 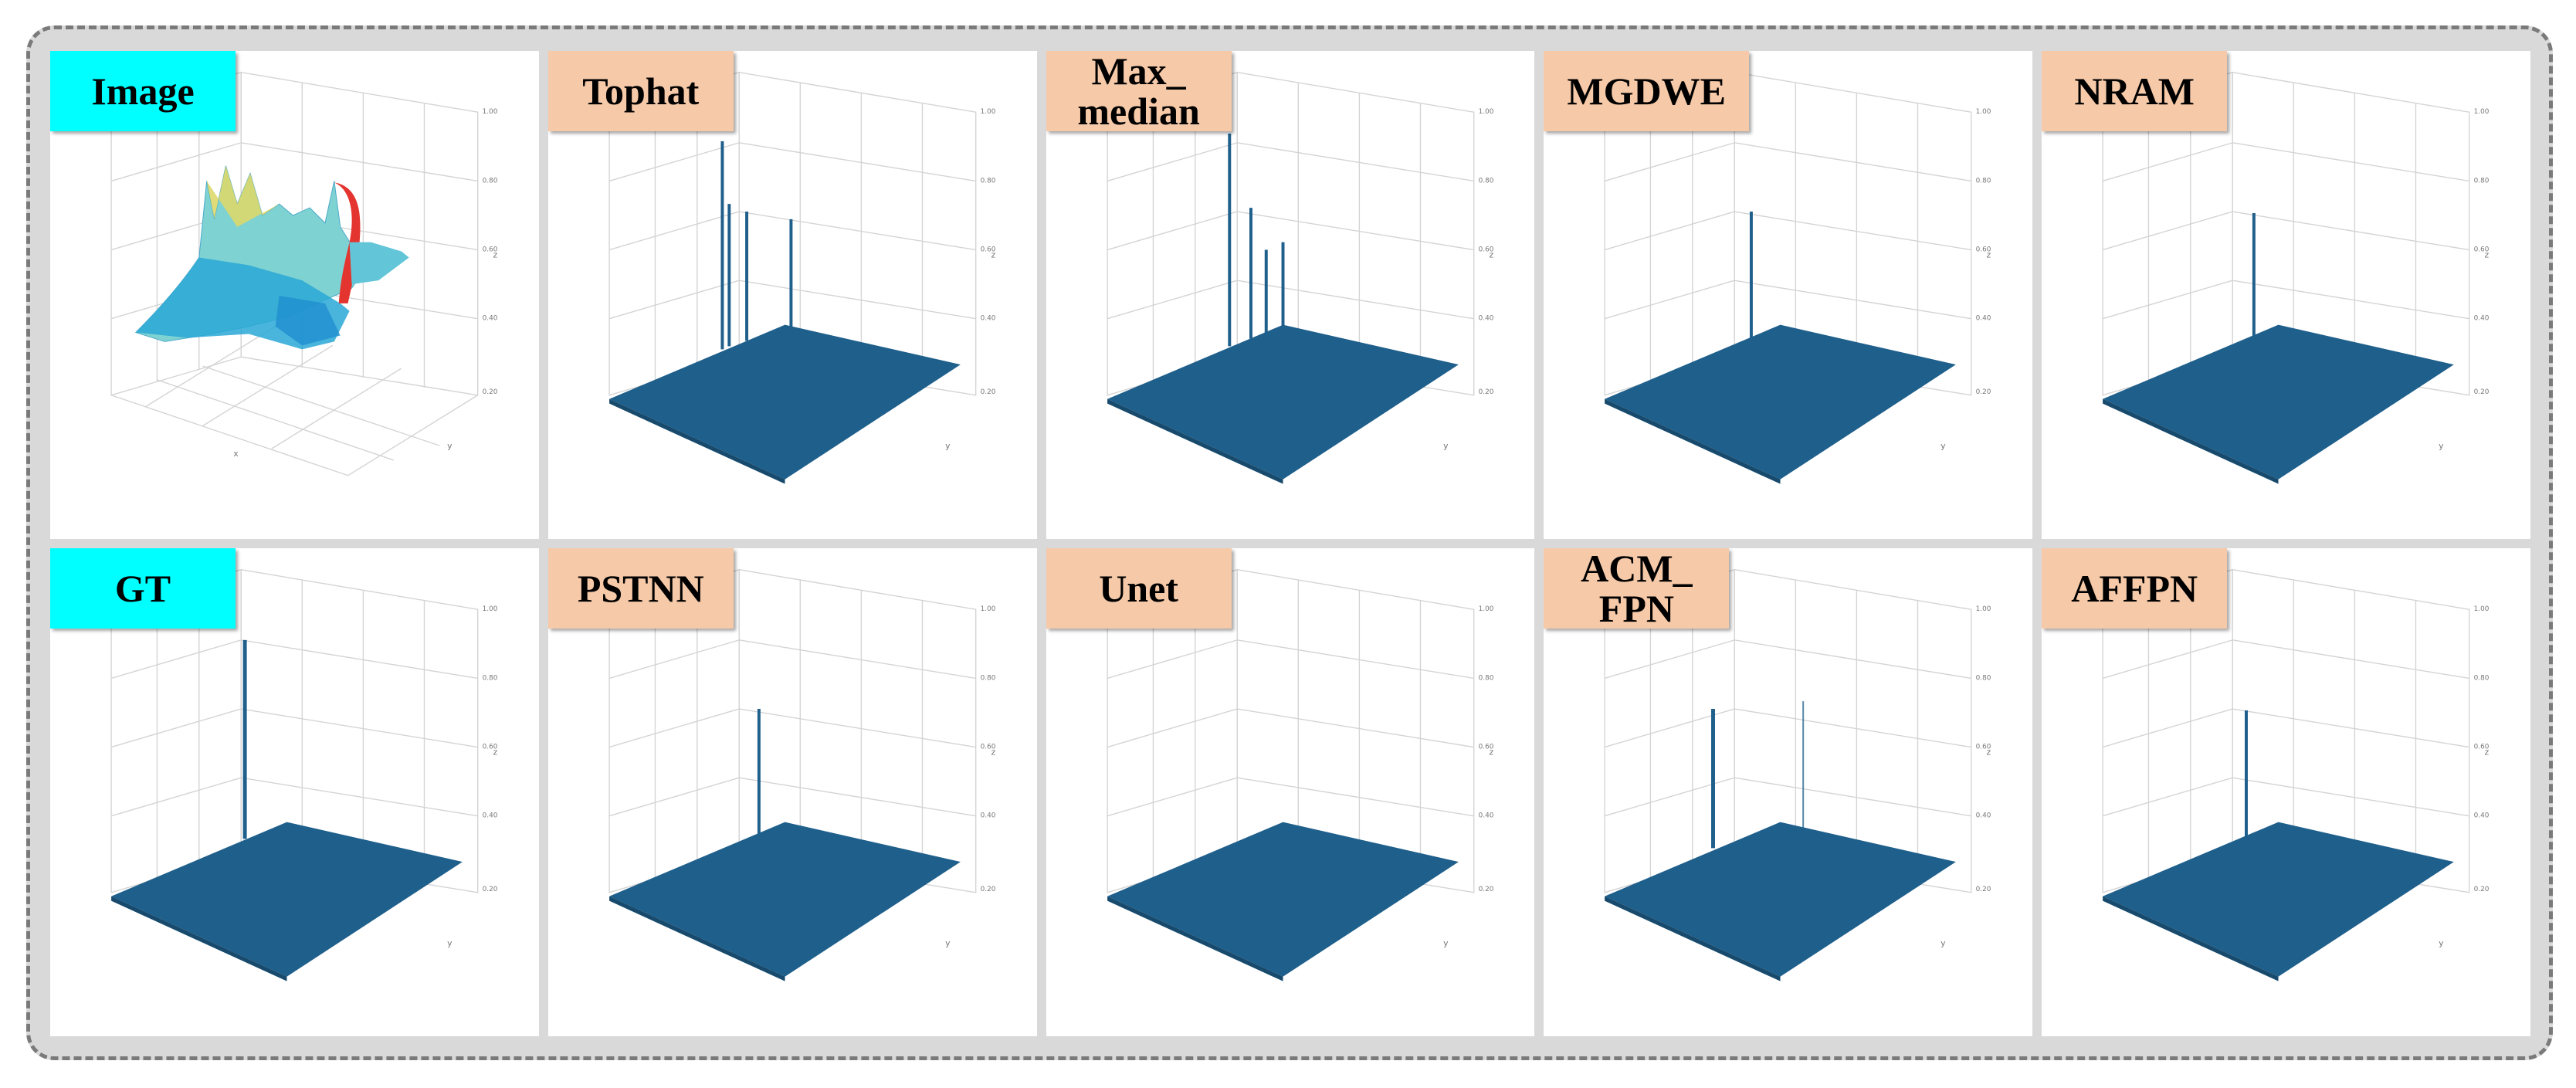 I want to click on panel-label-affpn: AFFPN, so click(x=2135, y=588).